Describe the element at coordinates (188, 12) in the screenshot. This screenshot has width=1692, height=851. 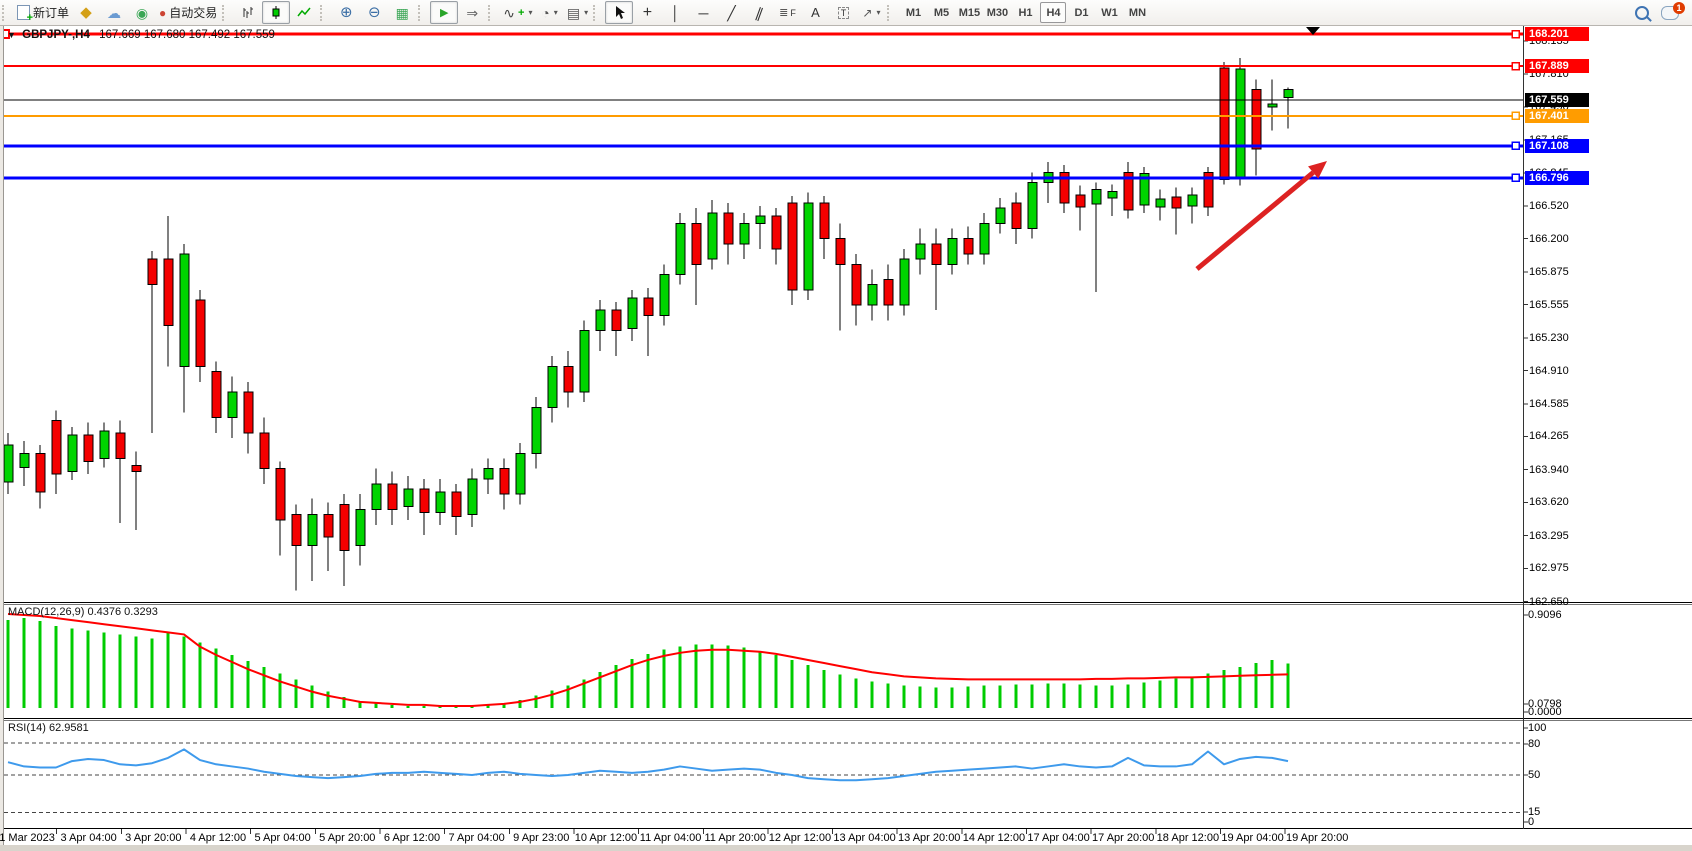
I see `autotrading-button: ● 自动交易` at that location.